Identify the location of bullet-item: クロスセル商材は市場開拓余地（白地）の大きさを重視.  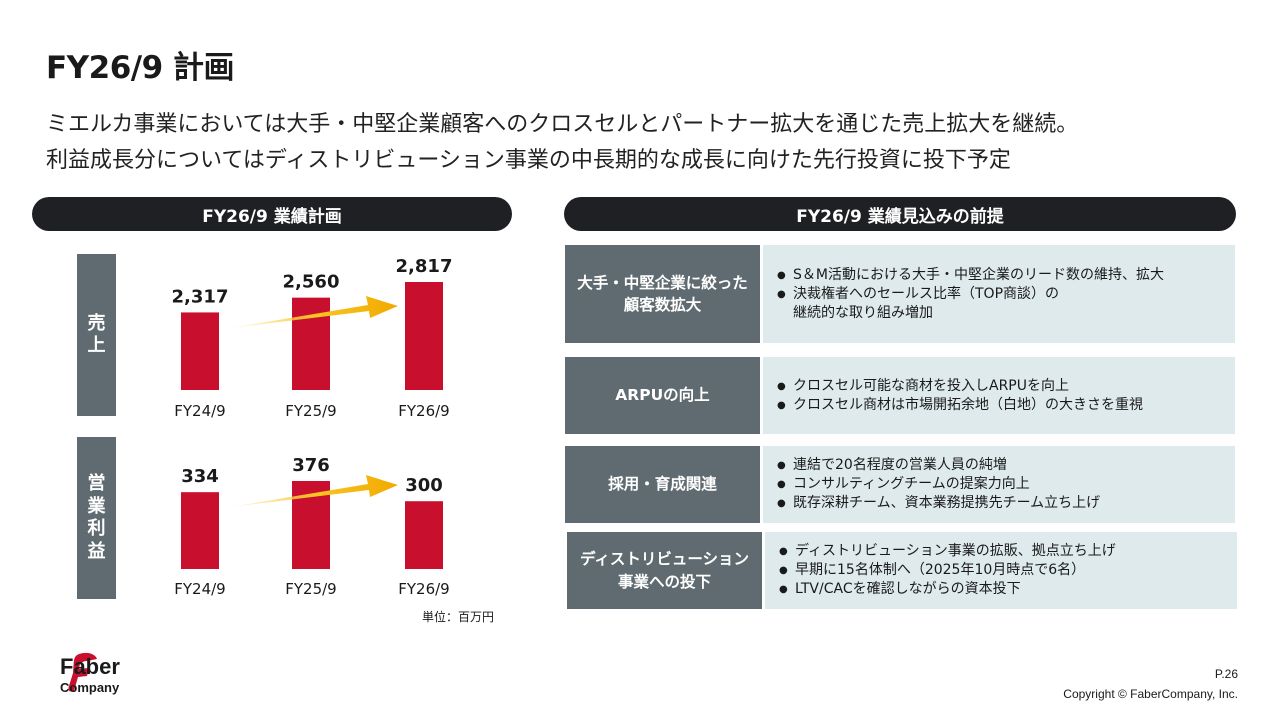
(960, 405).